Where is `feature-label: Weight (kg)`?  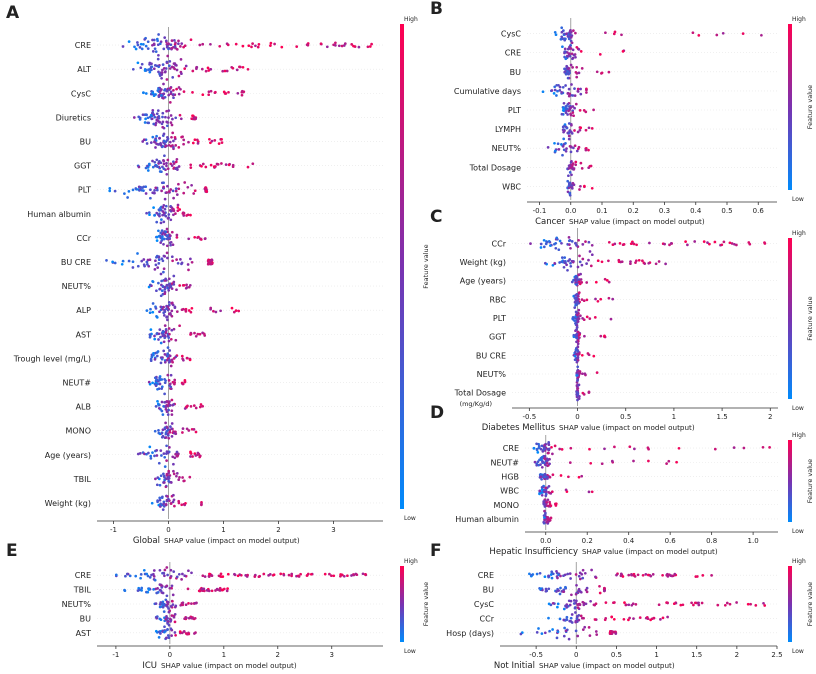 feature-label: Weight (kg) is located at coordinates (68, 503).